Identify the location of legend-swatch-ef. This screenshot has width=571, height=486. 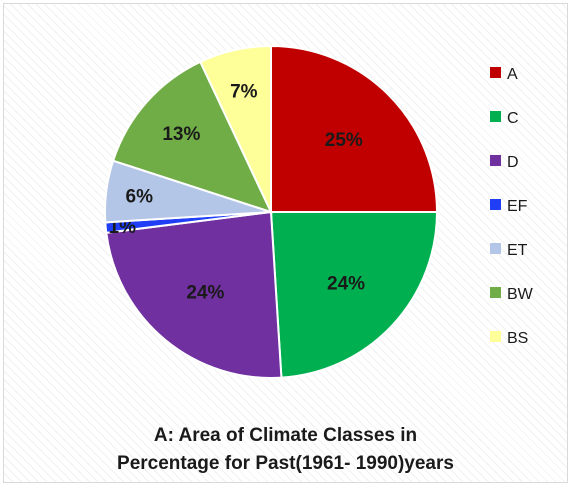
(495, 204).